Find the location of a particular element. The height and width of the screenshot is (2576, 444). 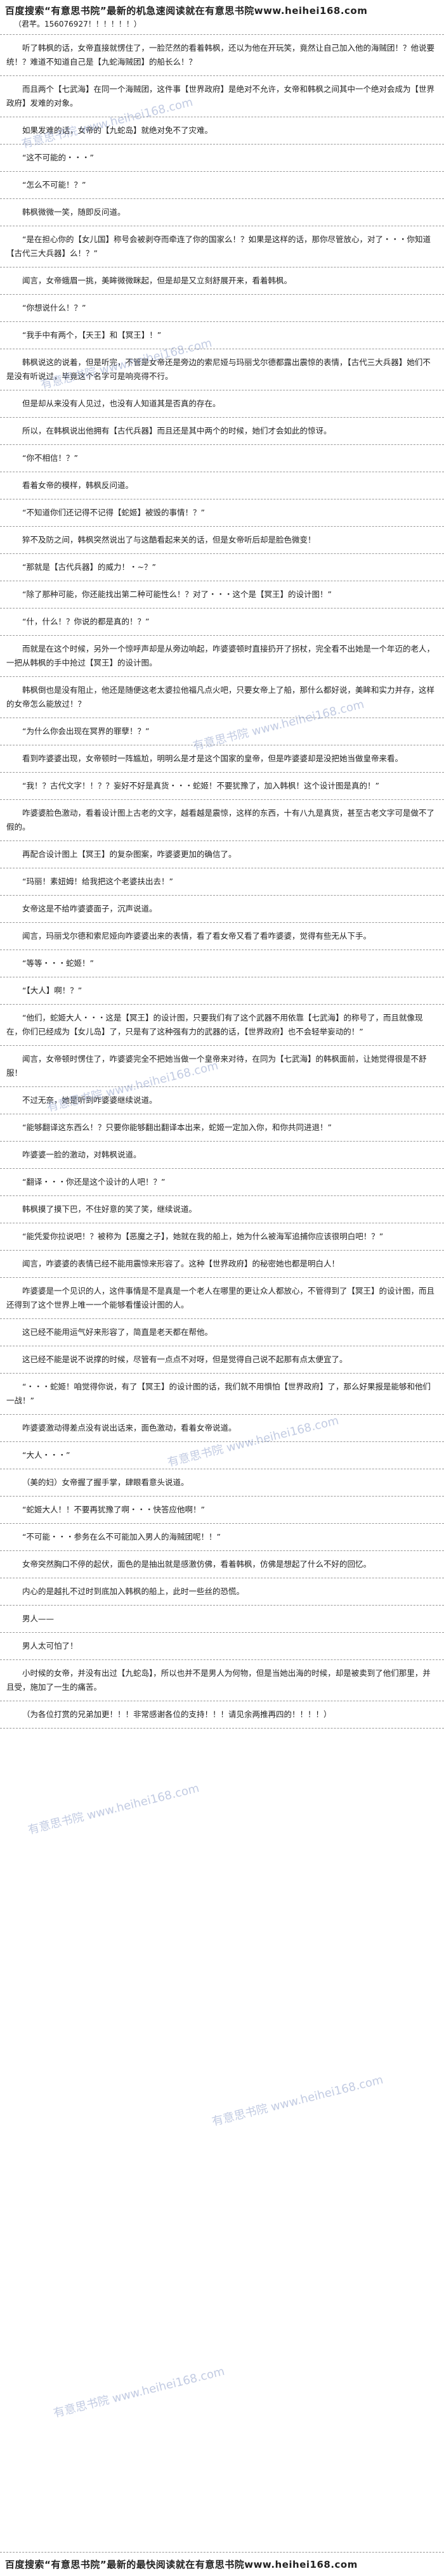

paragraph: 所以，在韩枫说出他拥有【古代兵器】而且还是其中两个的时候，她们才会如此的惊讶。 is located at coordinates (222, 431).